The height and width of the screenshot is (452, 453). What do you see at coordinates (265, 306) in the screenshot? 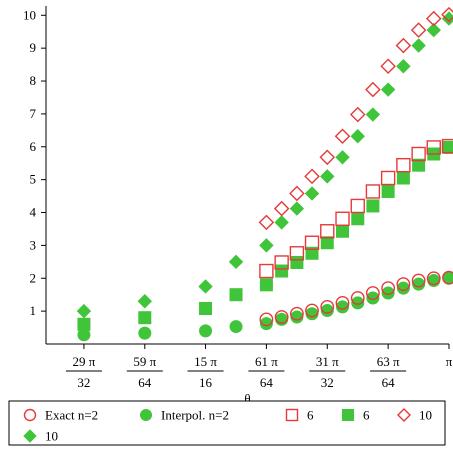
I see `series-filled-circle` at bounding box center [265, 306].